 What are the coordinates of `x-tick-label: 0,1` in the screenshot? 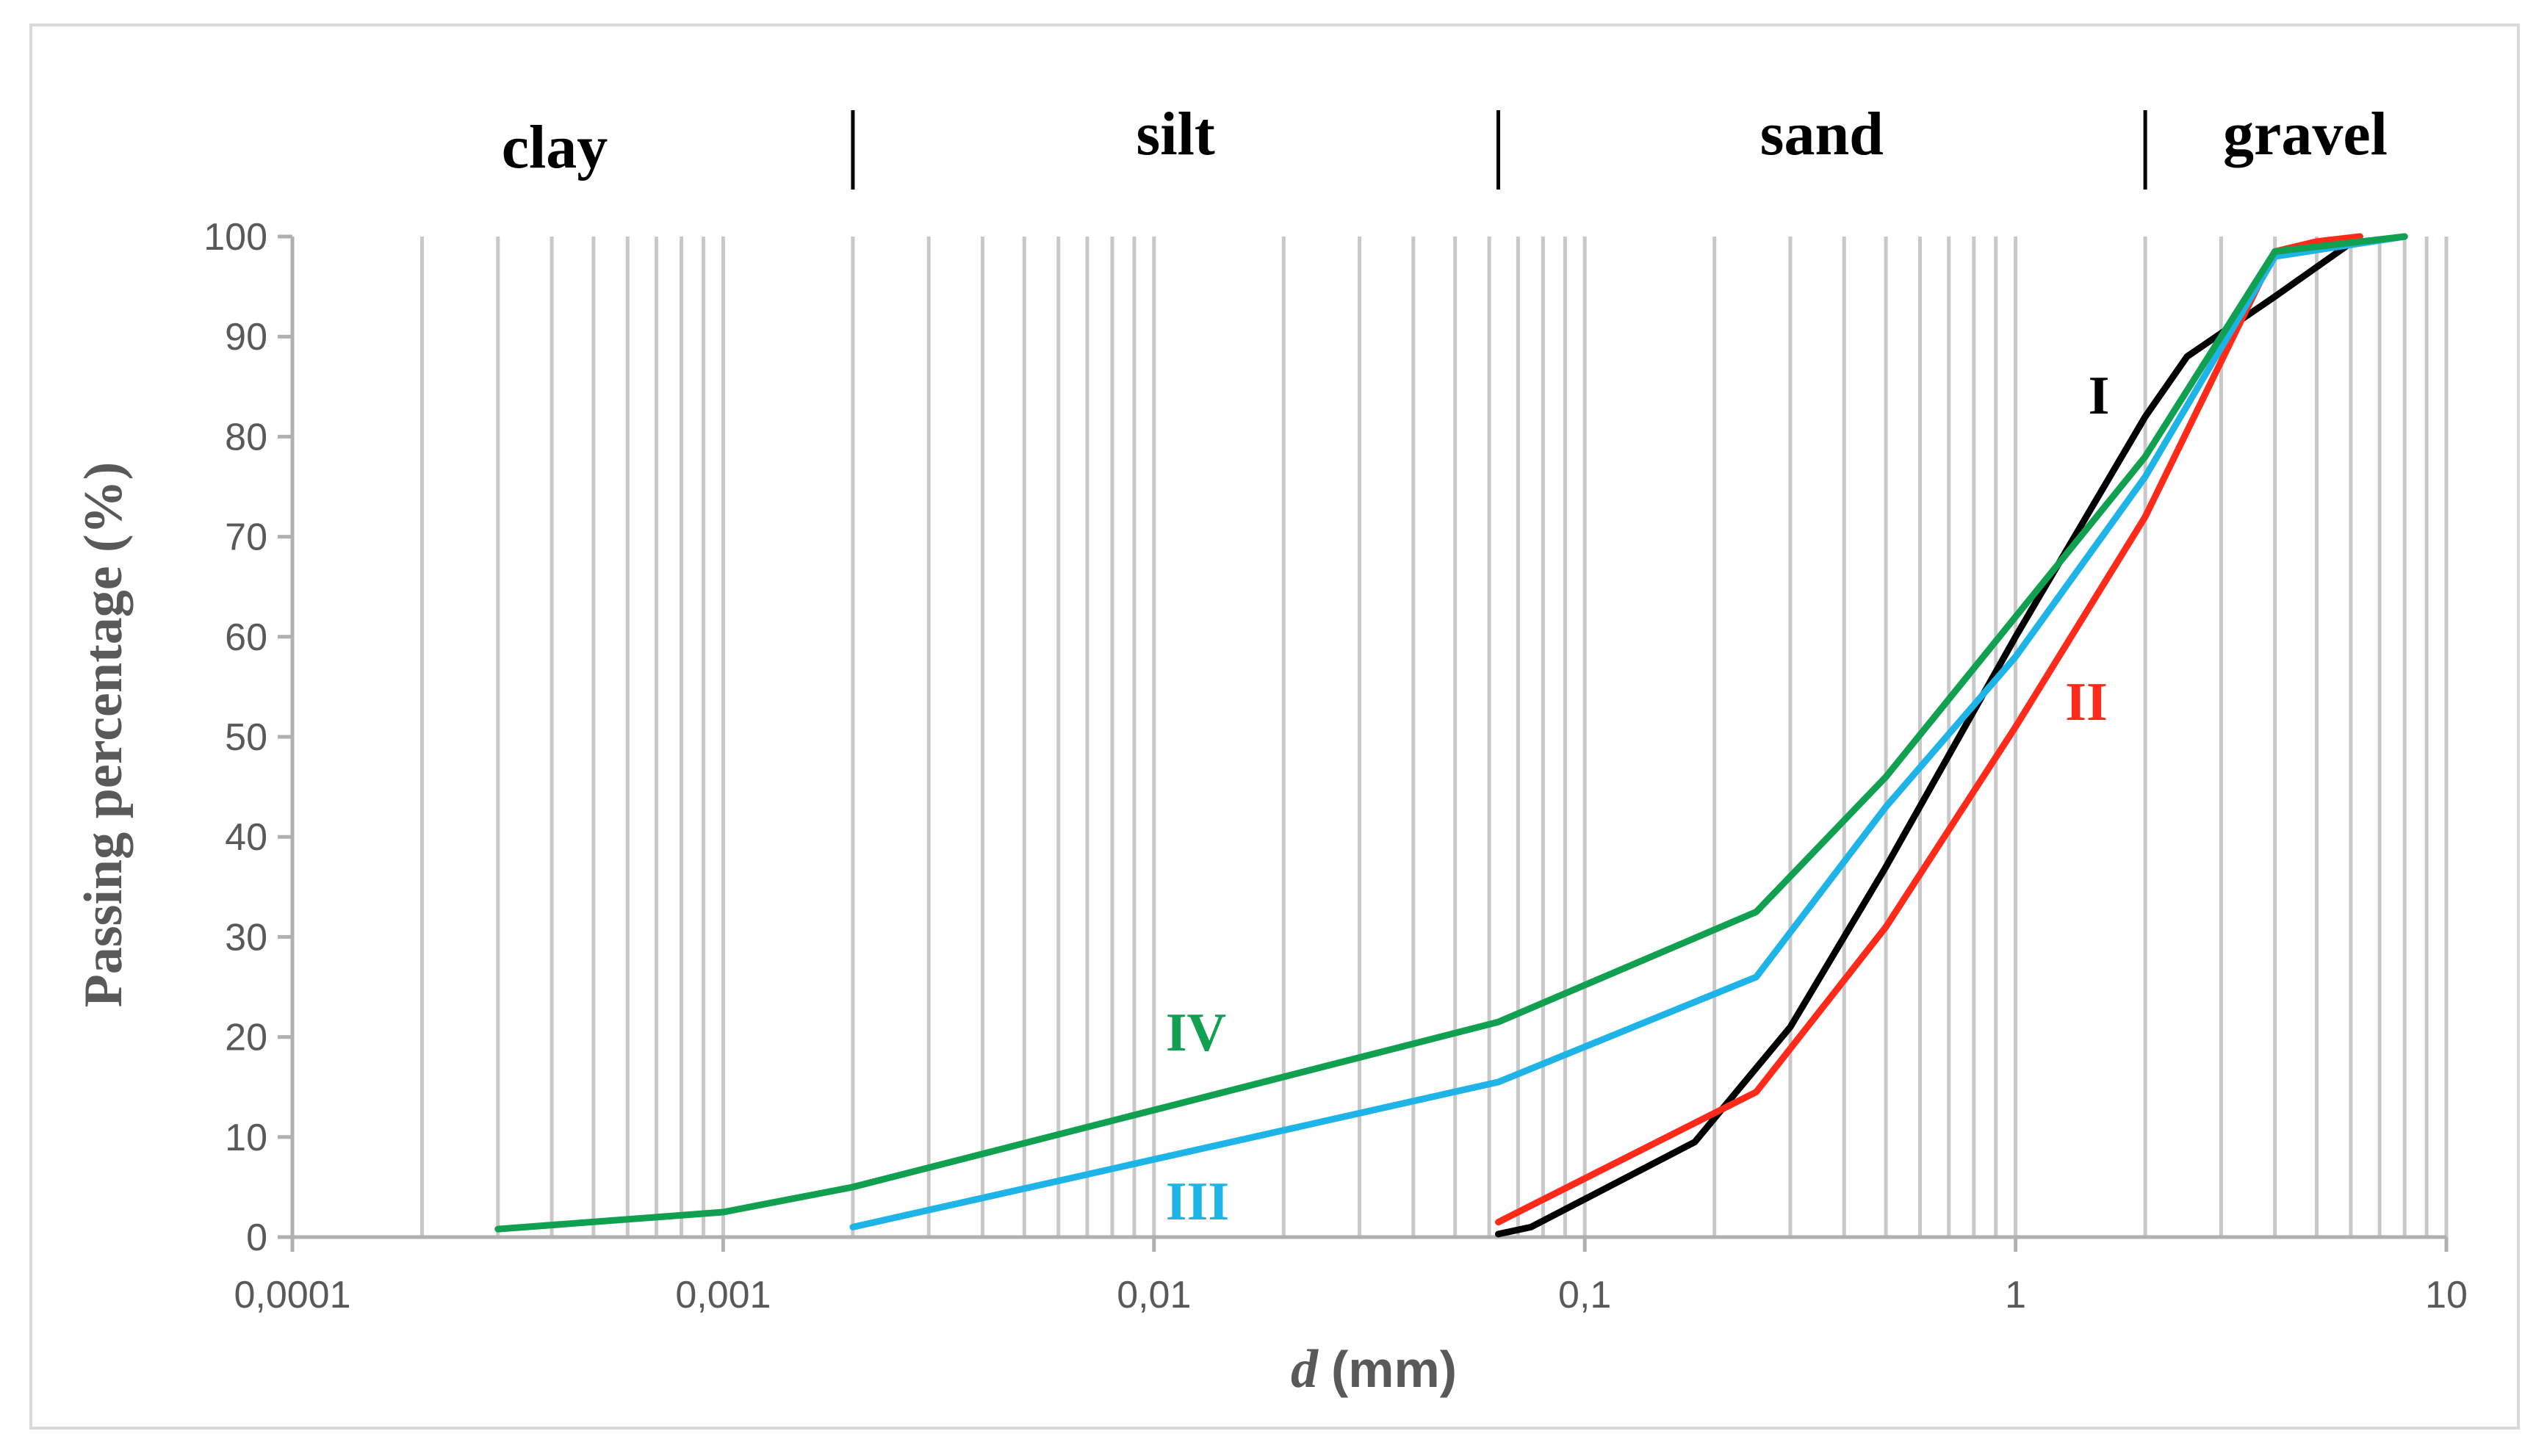 It's located at (1584, 1295).